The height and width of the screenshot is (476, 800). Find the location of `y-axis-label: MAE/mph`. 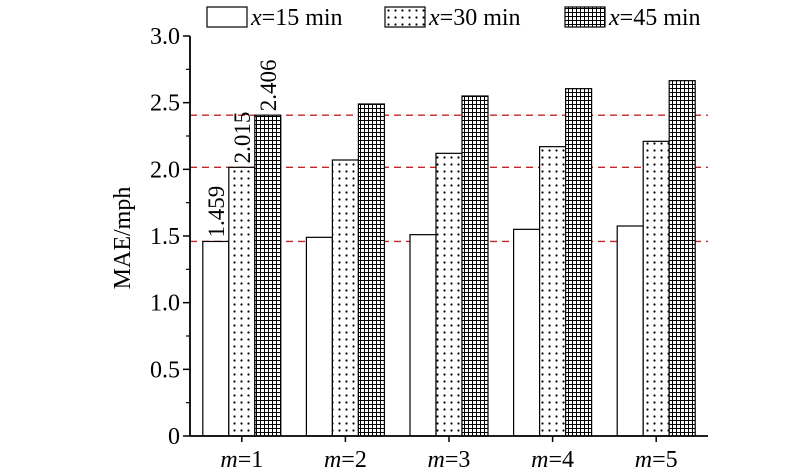

y-axis-label: MAE/mph is located at coordinates (123, 238).